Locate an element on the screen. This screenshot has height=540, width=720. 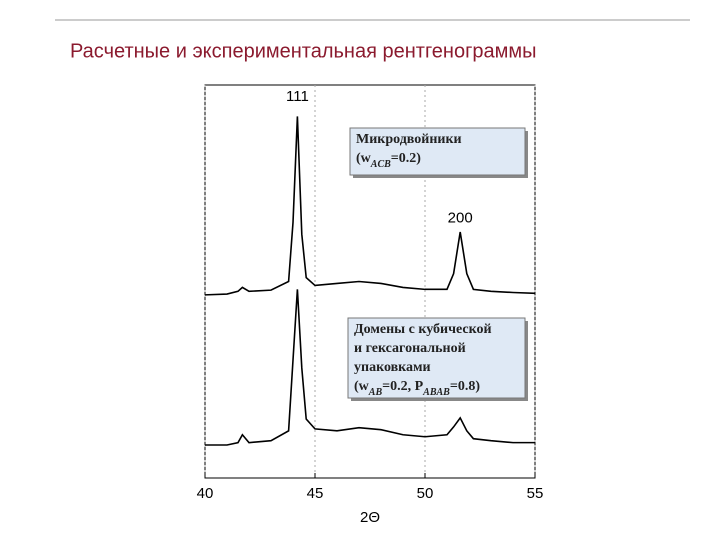
box-line: Микродвойники is located at coordinates (409, 139).